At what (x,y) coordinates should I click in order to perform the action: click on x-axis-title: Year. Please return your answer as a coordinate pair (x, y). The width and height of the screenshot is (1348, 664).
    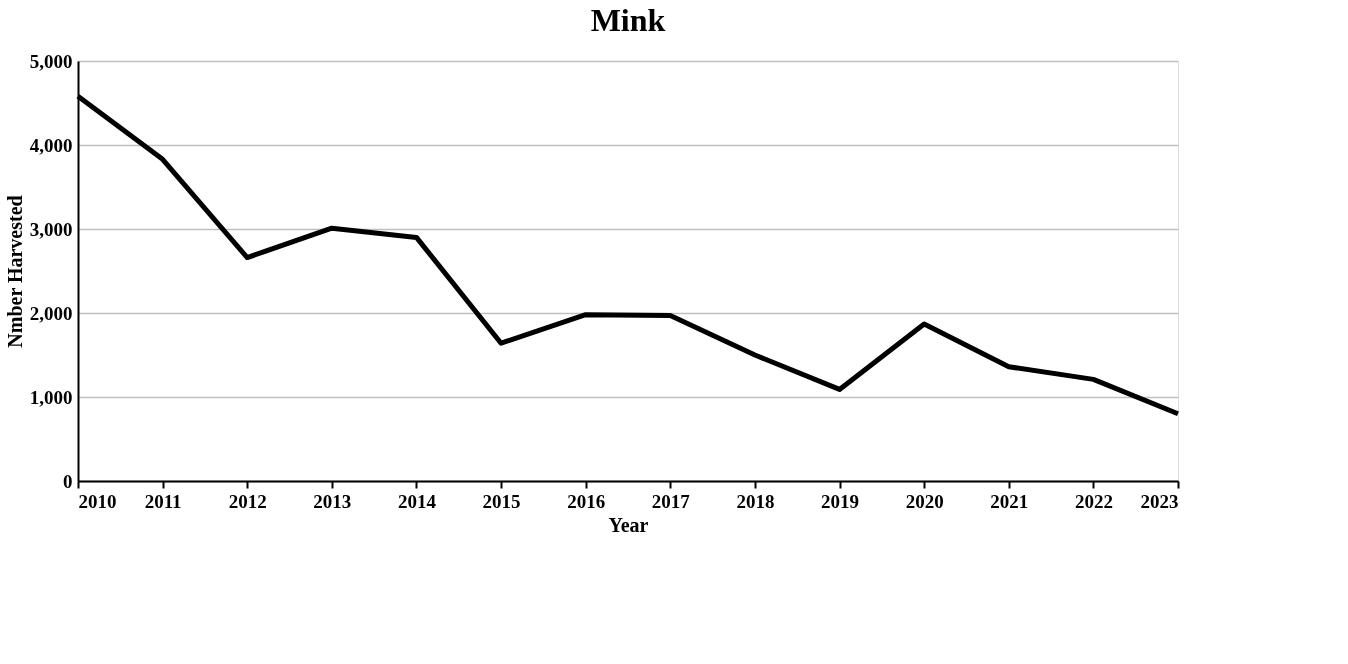
    Looking at the image, I should click on (628, 524).